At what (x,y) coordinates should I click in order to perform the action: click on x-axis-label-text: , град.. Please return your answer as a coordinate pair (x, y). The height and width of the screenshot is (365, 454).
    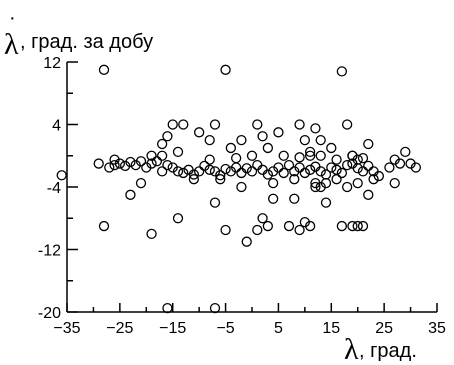
    Looking at the image, I should click on (388, 351).